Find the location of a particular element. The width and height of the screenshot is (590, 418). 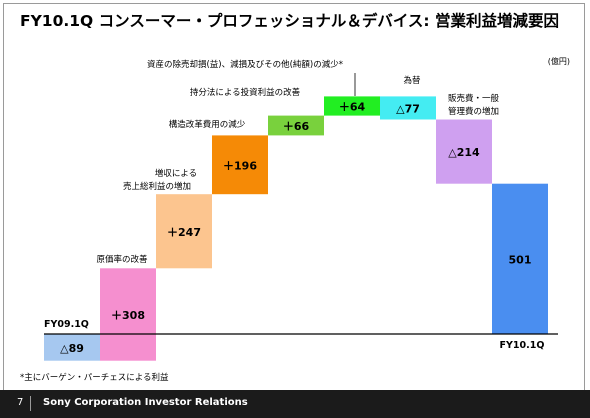

value-label-1: ＋308 is located at coordinates (128, 315).